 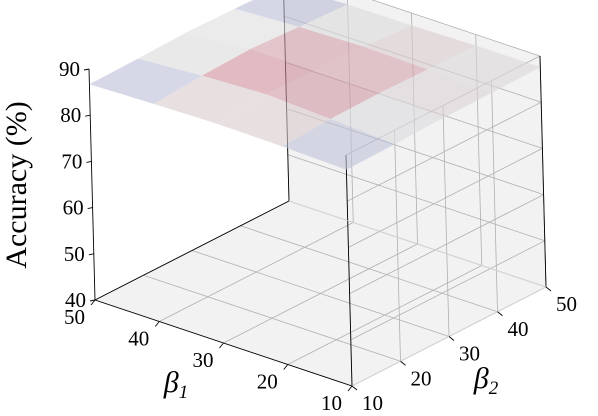 I want to click on y-tick-label: 10, so click(x=372, y=403).